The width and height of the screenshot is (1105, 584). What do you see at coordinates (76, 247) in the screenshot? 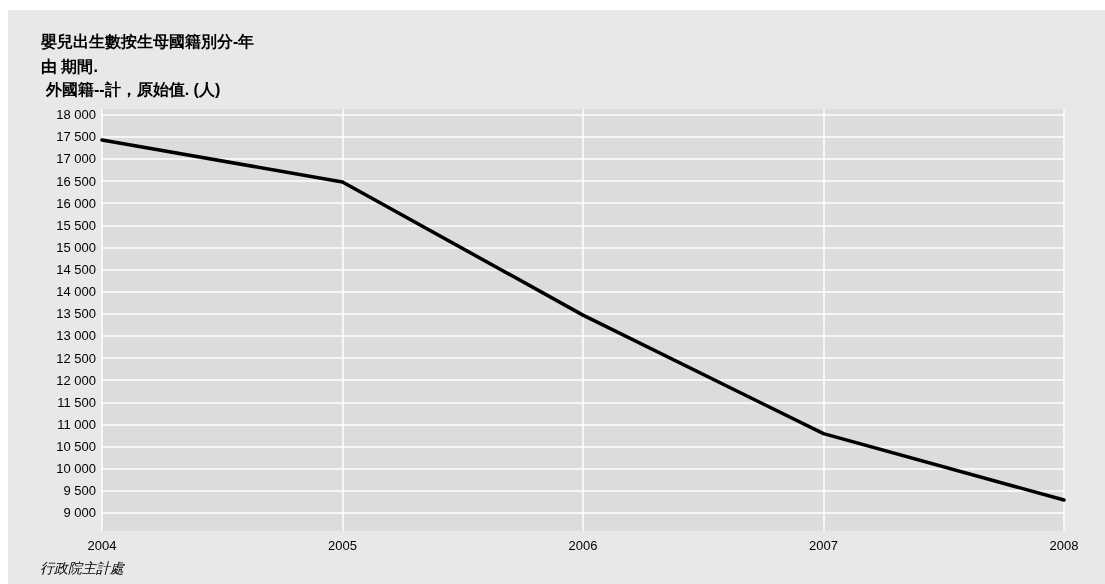
I see `y-tick-label: 15 000` at bounding box center [76, 247].